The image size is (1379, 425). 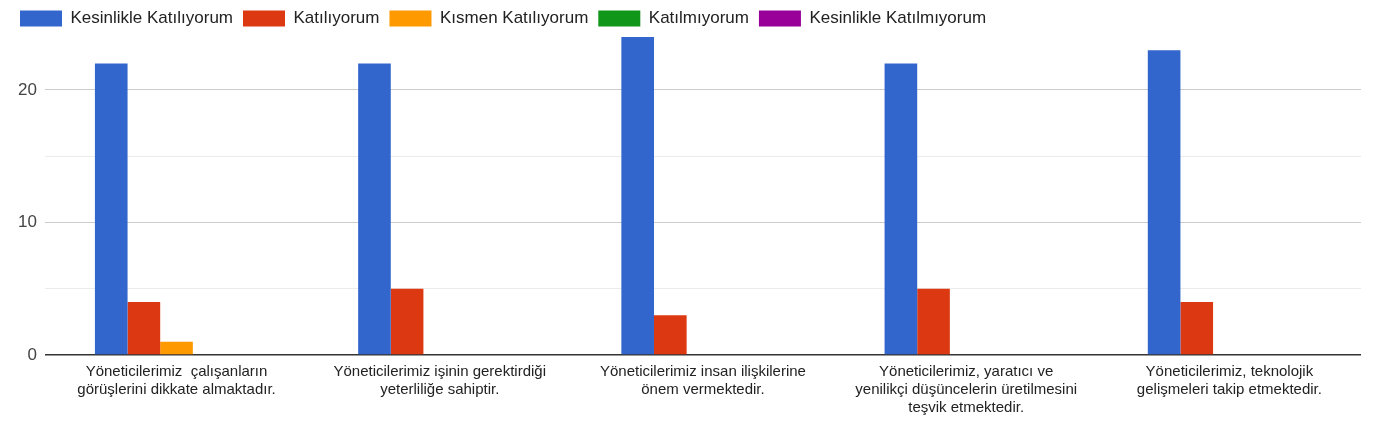 What do you see at coordinates (698, 18) in the screenshot?
I see `legend-label: Katılmıyorum` at bounding box center [698, 18].